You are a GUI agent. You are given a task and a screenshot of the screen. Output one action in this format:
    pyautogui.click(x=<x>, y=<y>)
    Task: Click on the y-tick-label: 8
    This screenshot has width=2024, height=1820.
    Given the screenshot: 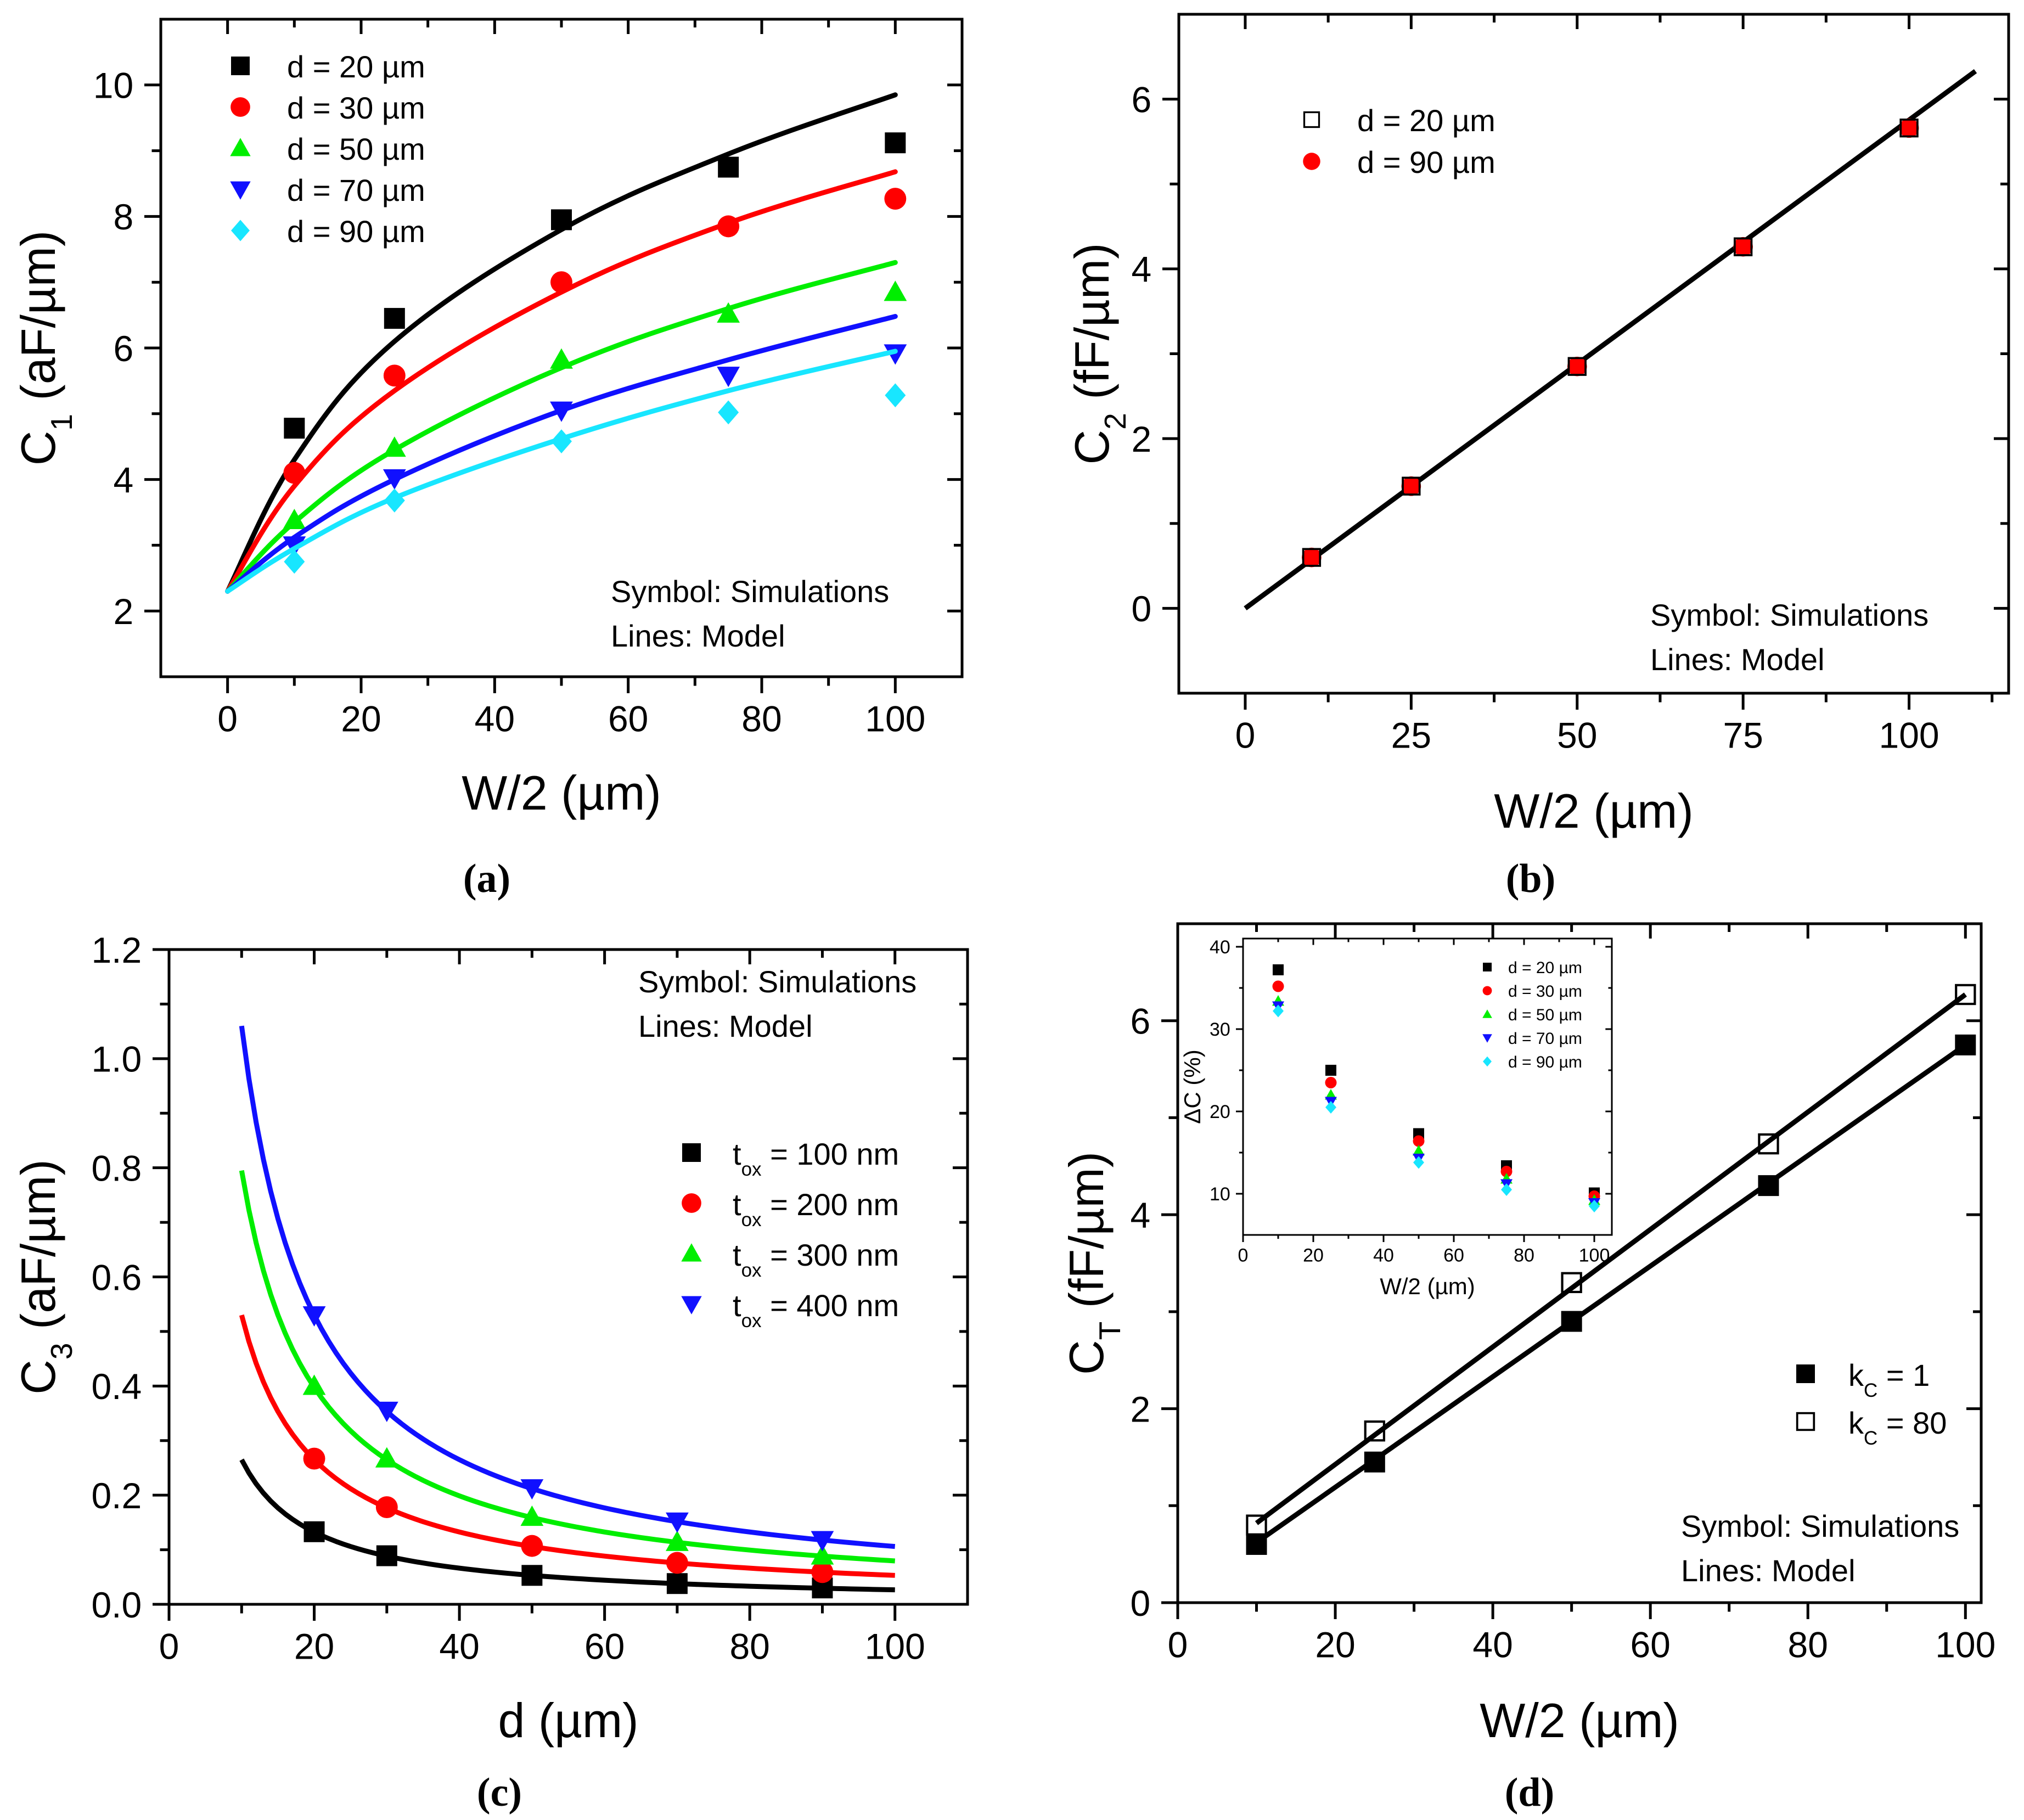 What is the action you would take?
    pyautogui.click(x=123, y=216)
    